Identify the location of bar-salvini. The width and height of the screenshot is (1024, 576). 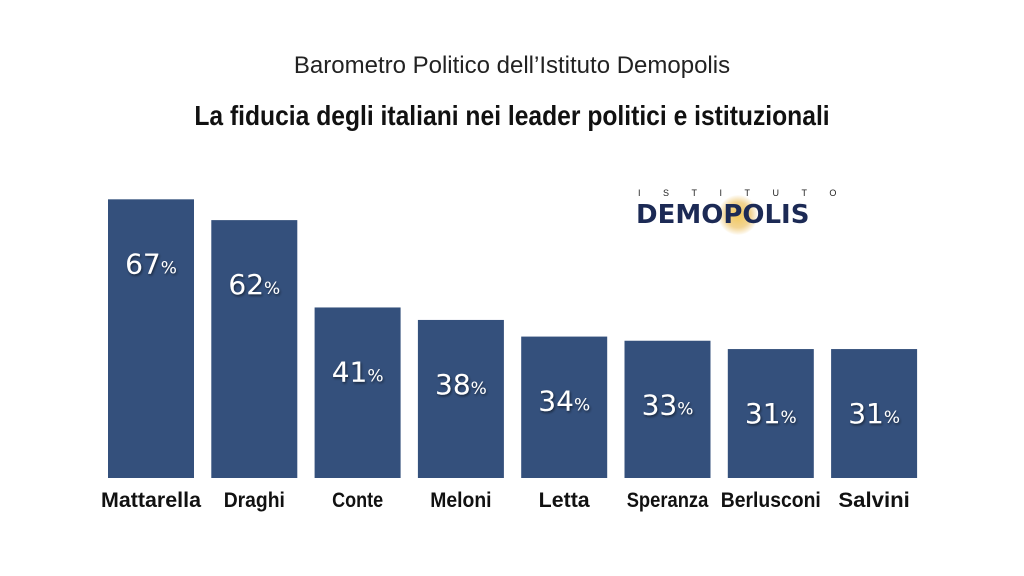
(874, 413).